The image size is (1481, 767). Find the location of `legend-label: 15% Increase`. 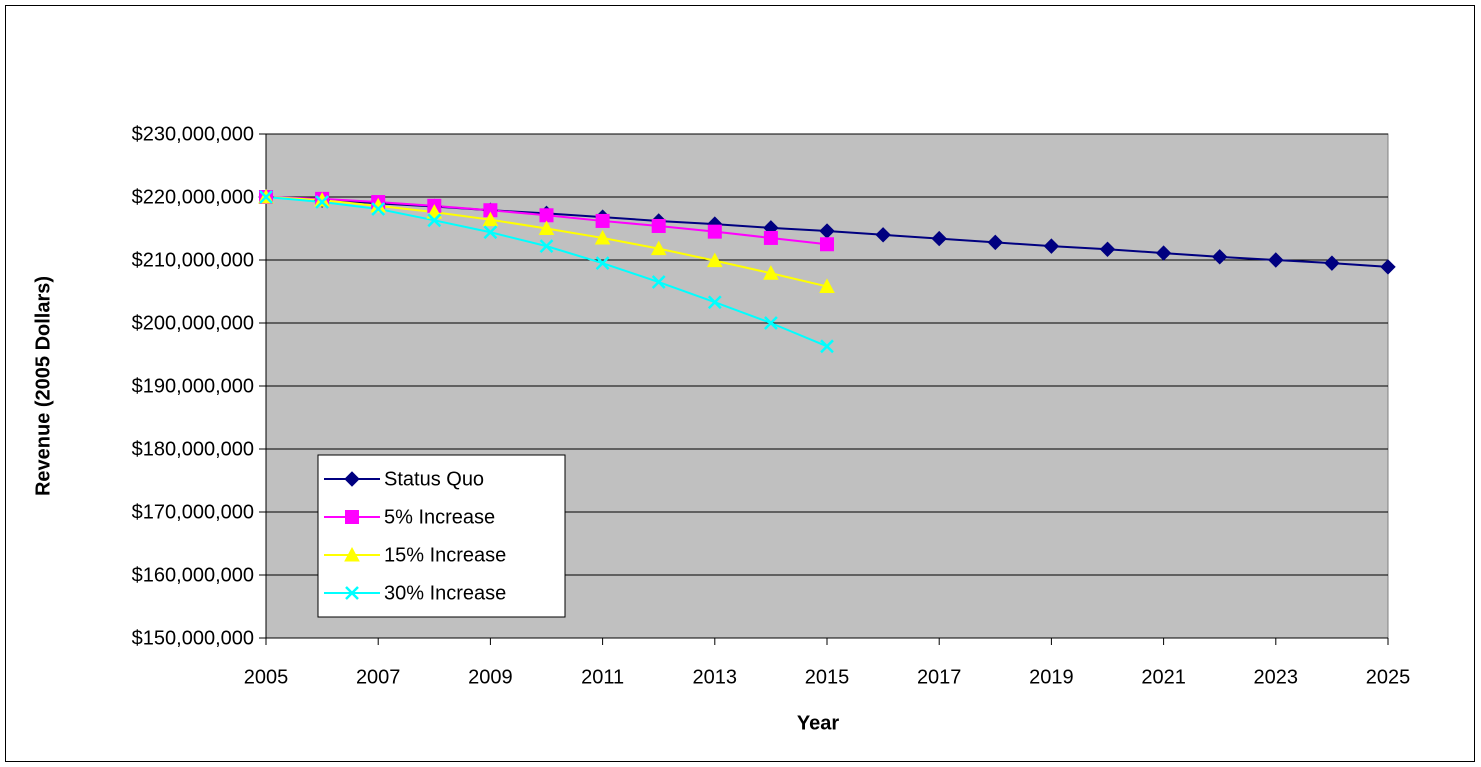

legend-label: 15% Increase is located at coordinates (445, 555).